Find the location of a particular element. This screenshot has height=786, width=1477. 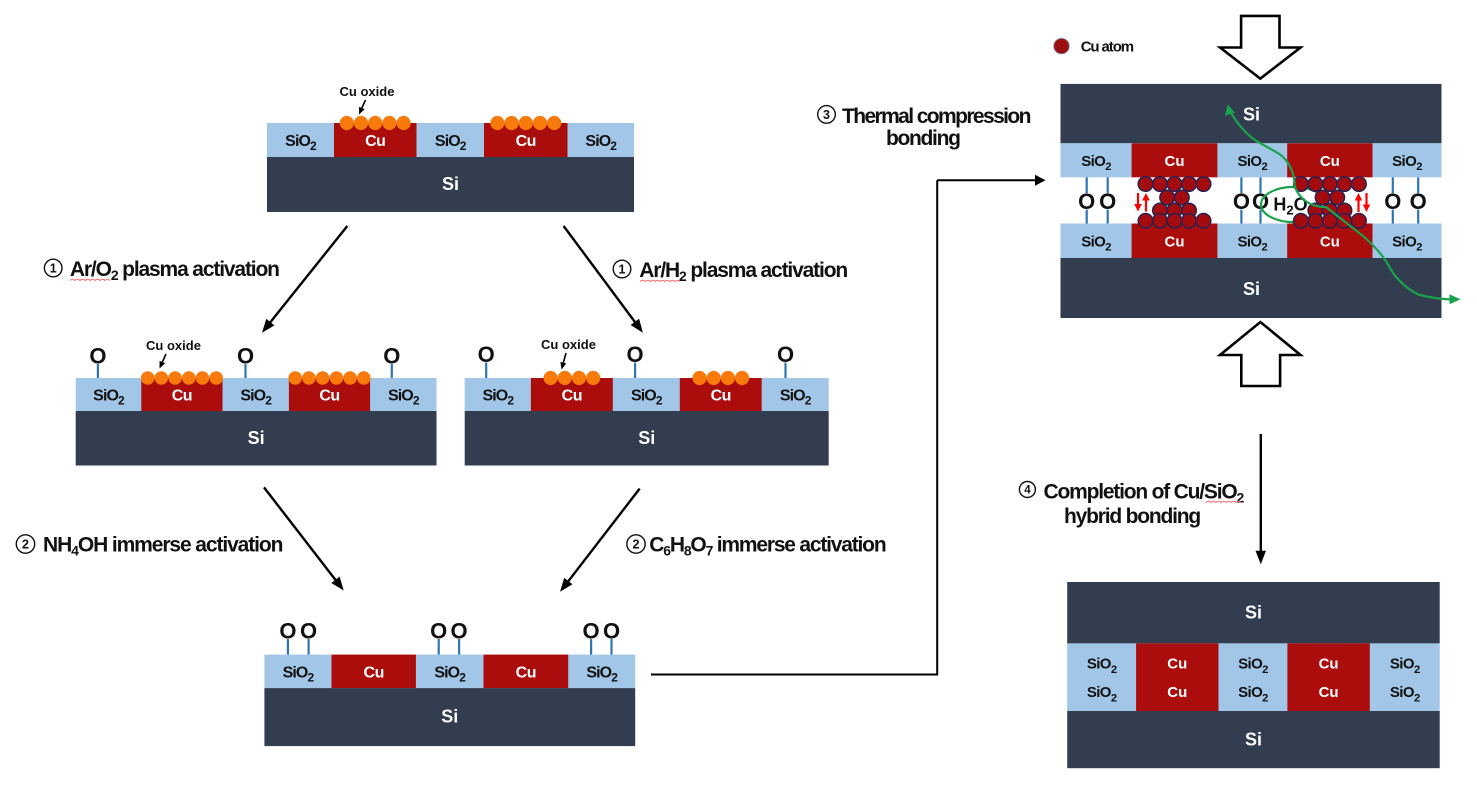

svg-text: bonding is located at coordinates (923, 138).